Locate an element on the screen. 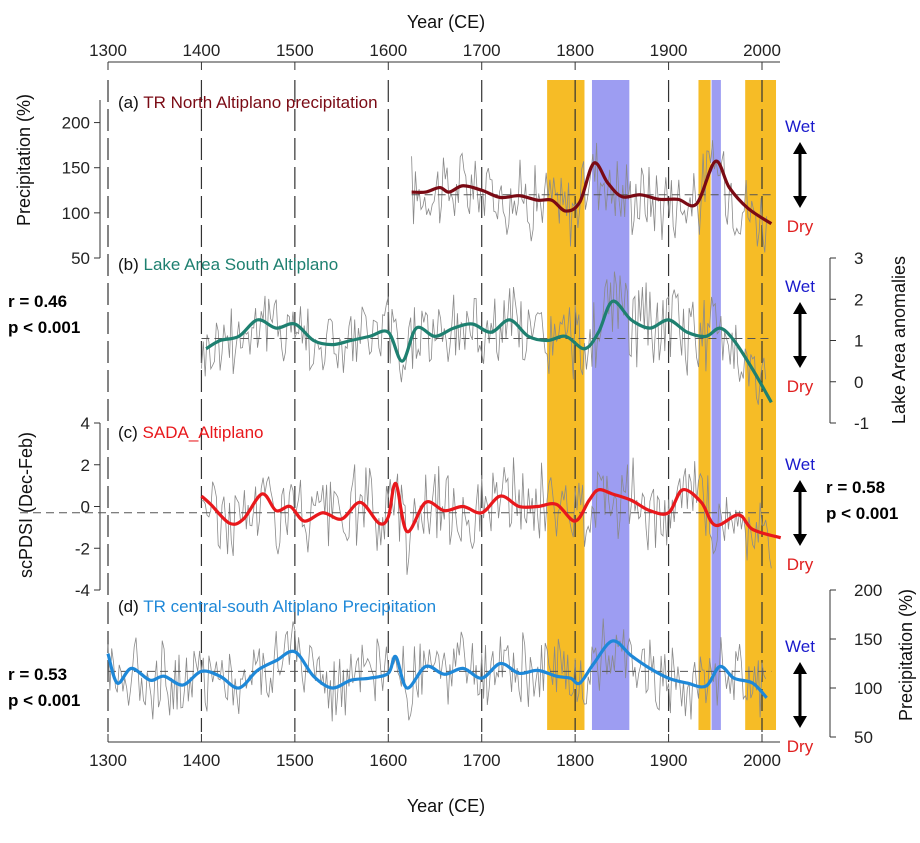 The image size is (920, 843). panel-c-name: SADA_Altiplano is located at coordinates (203, 432).